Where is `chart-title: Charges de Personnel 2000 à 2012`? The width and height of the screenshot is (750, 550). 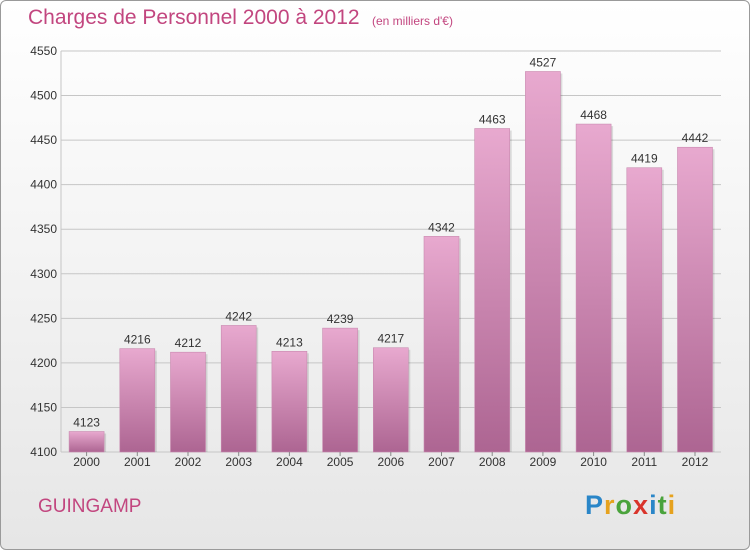 chart-title: Charges de Personnel 2000 à 2012 is located at coordinates (194, 17).